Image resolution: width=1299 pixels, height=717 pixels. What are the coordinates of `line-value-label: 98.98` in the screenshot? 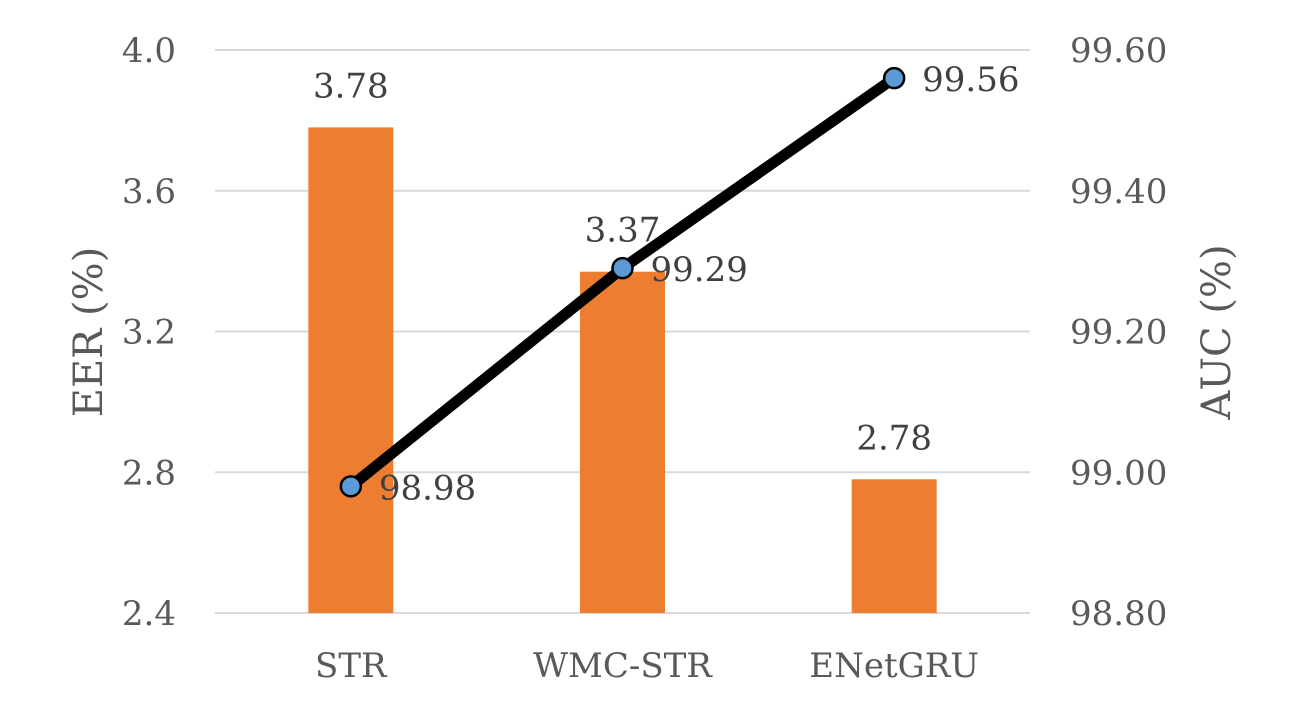 It's located at (427, 488).